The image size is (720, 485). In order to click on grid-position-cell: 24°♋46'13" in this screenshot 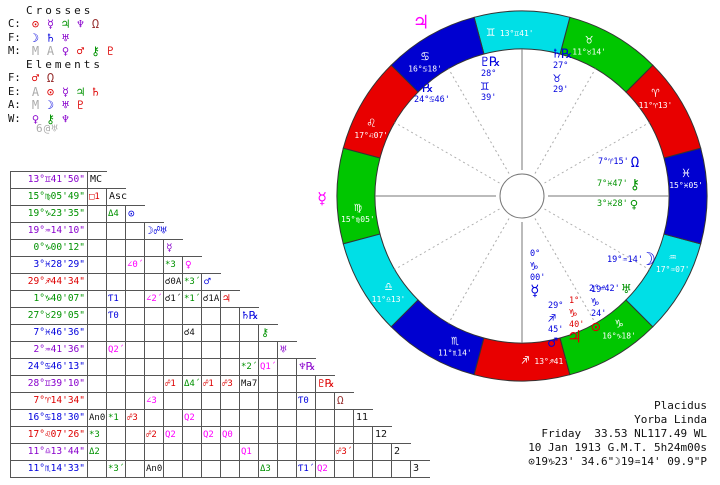, I will do `click(49, 367)`.